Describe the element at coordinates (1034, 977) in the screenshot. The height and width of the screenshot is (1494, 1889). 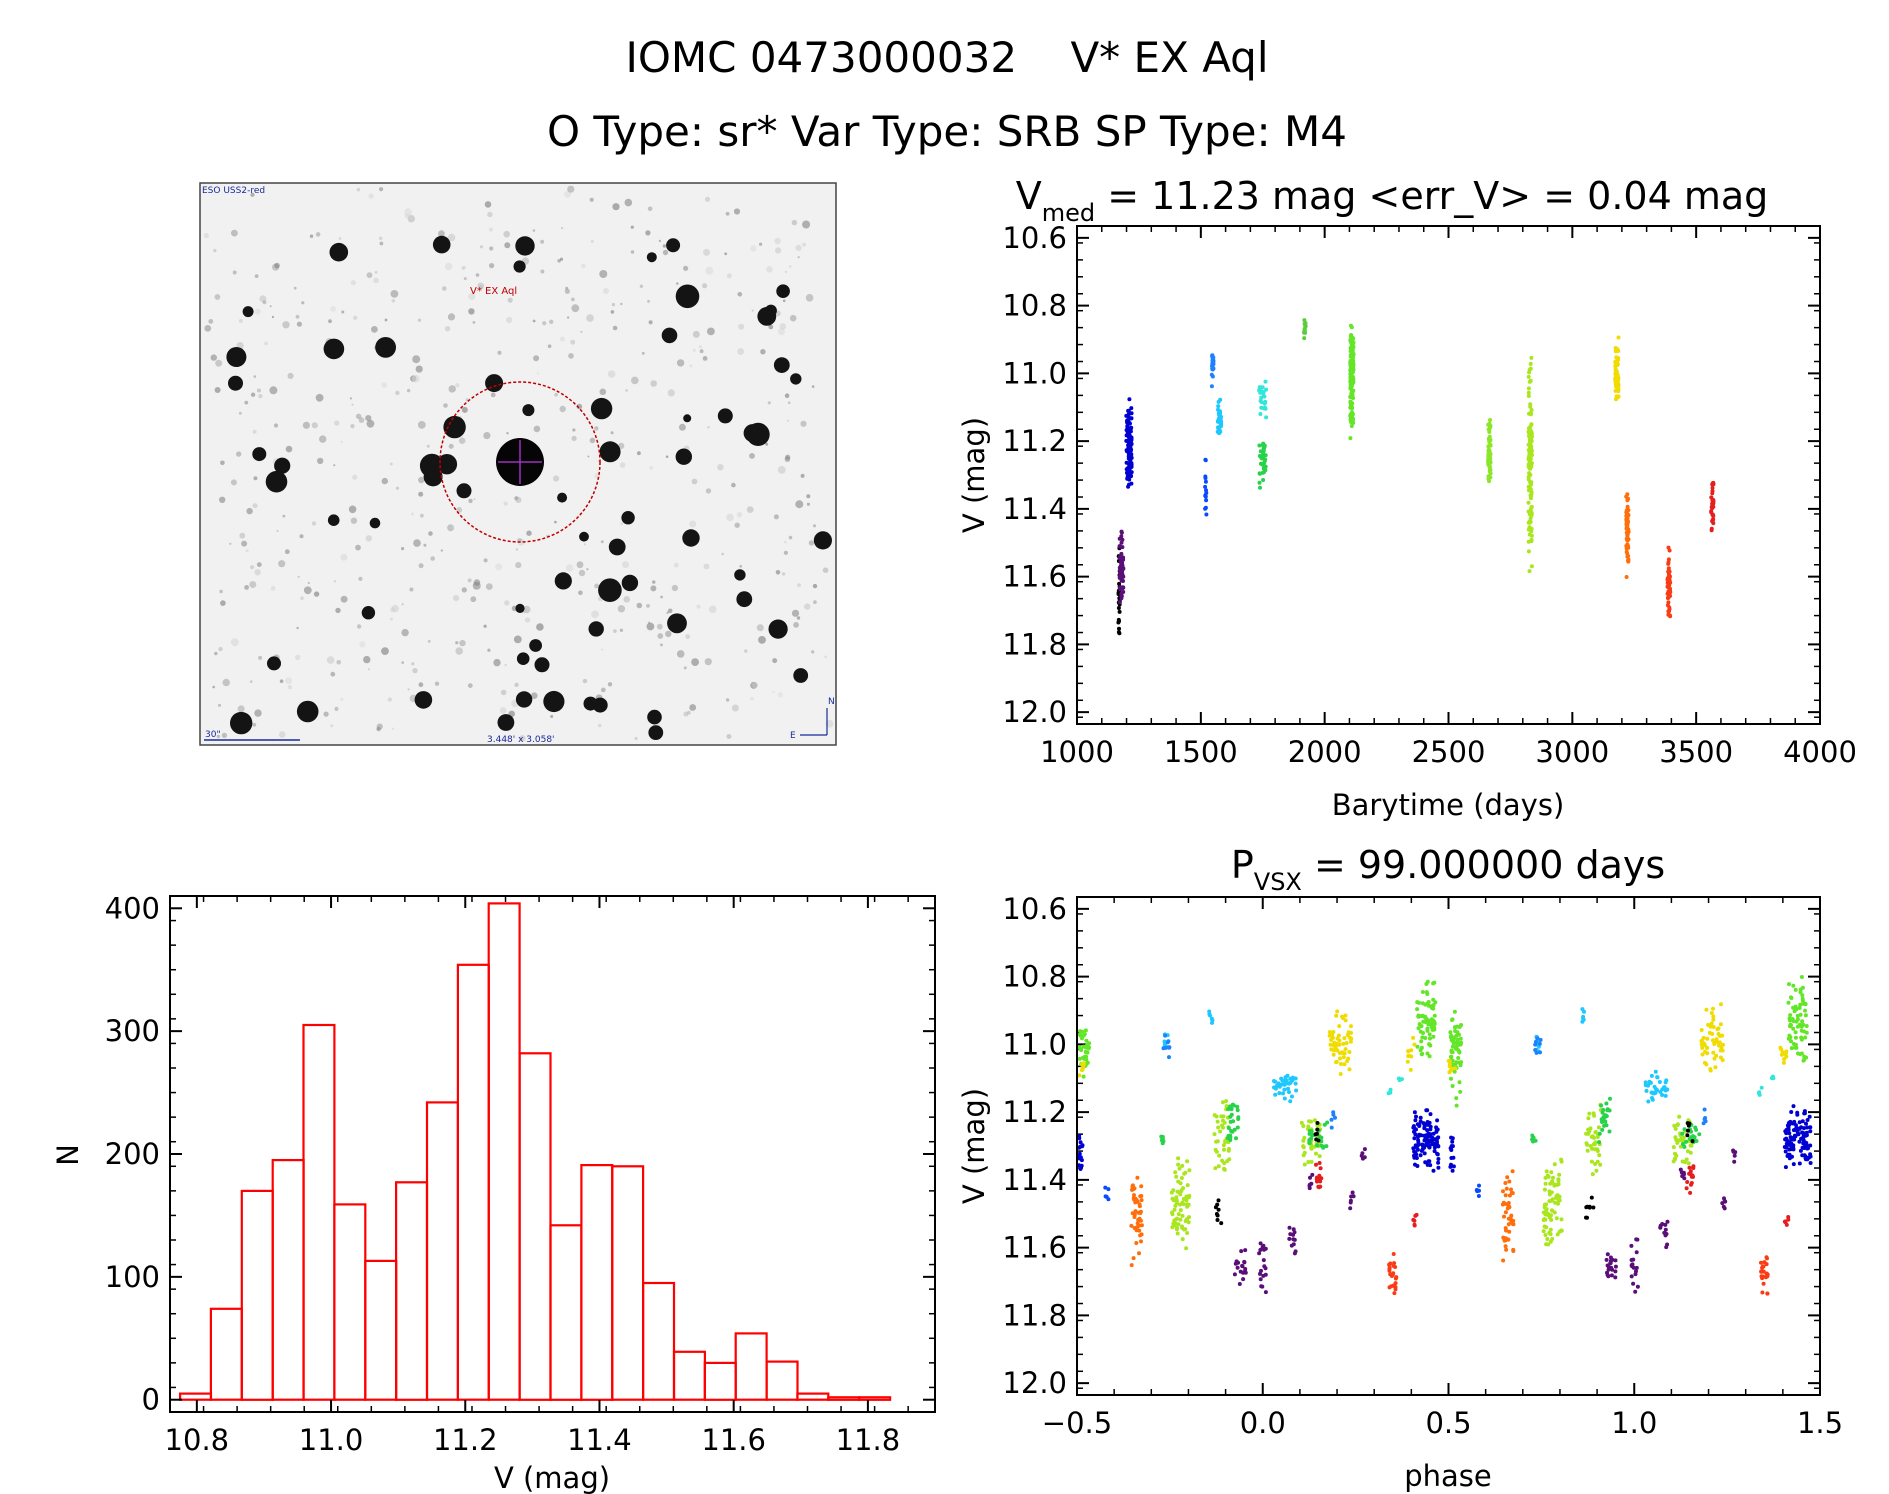
I see `phase-curve-ytick-label: 10.8` at that location.